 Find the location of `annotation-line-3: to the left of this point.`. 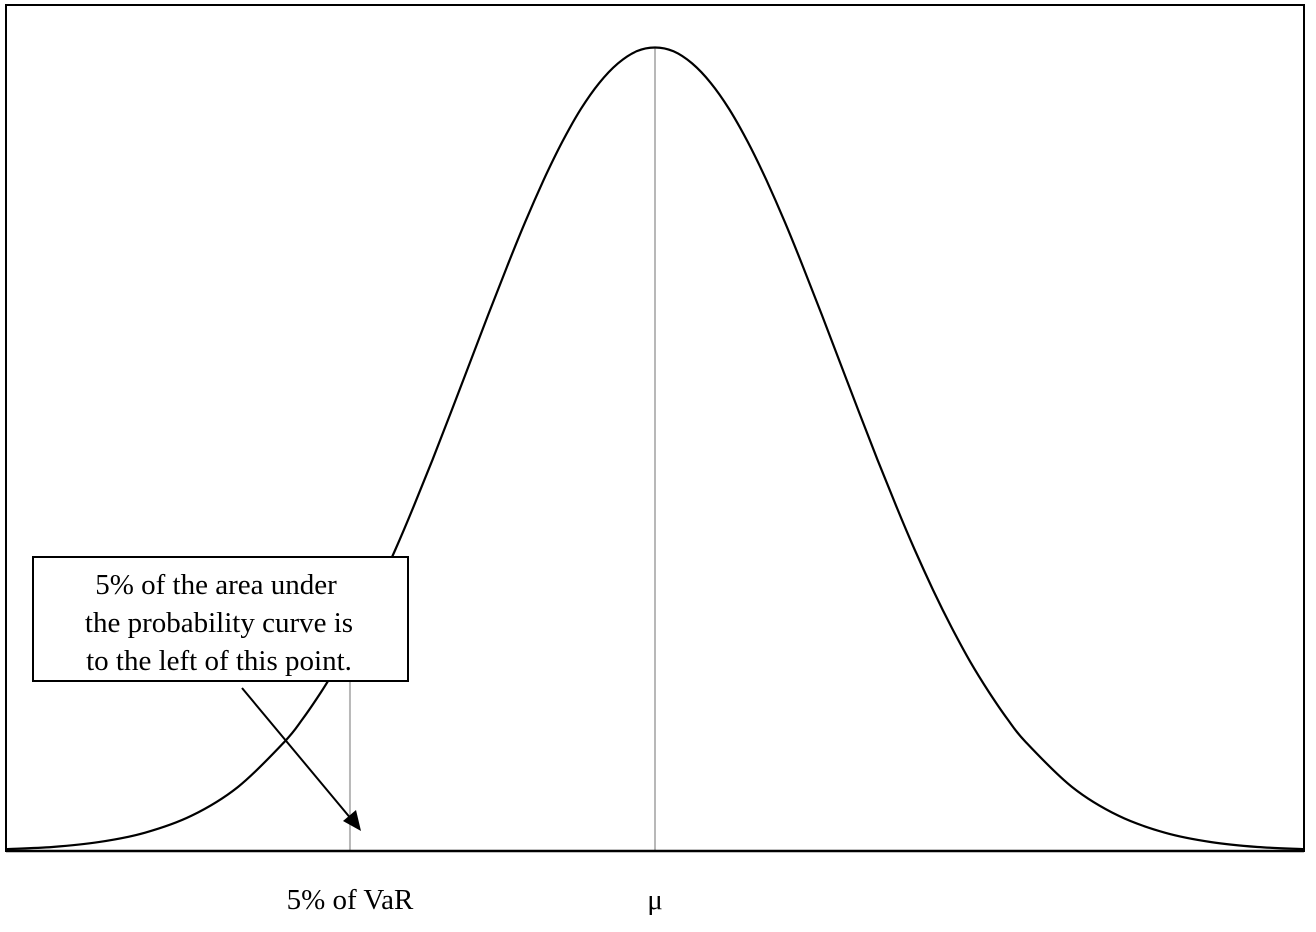

annotation-line-3: to the left of this point. is located at coordinates (219, 661).